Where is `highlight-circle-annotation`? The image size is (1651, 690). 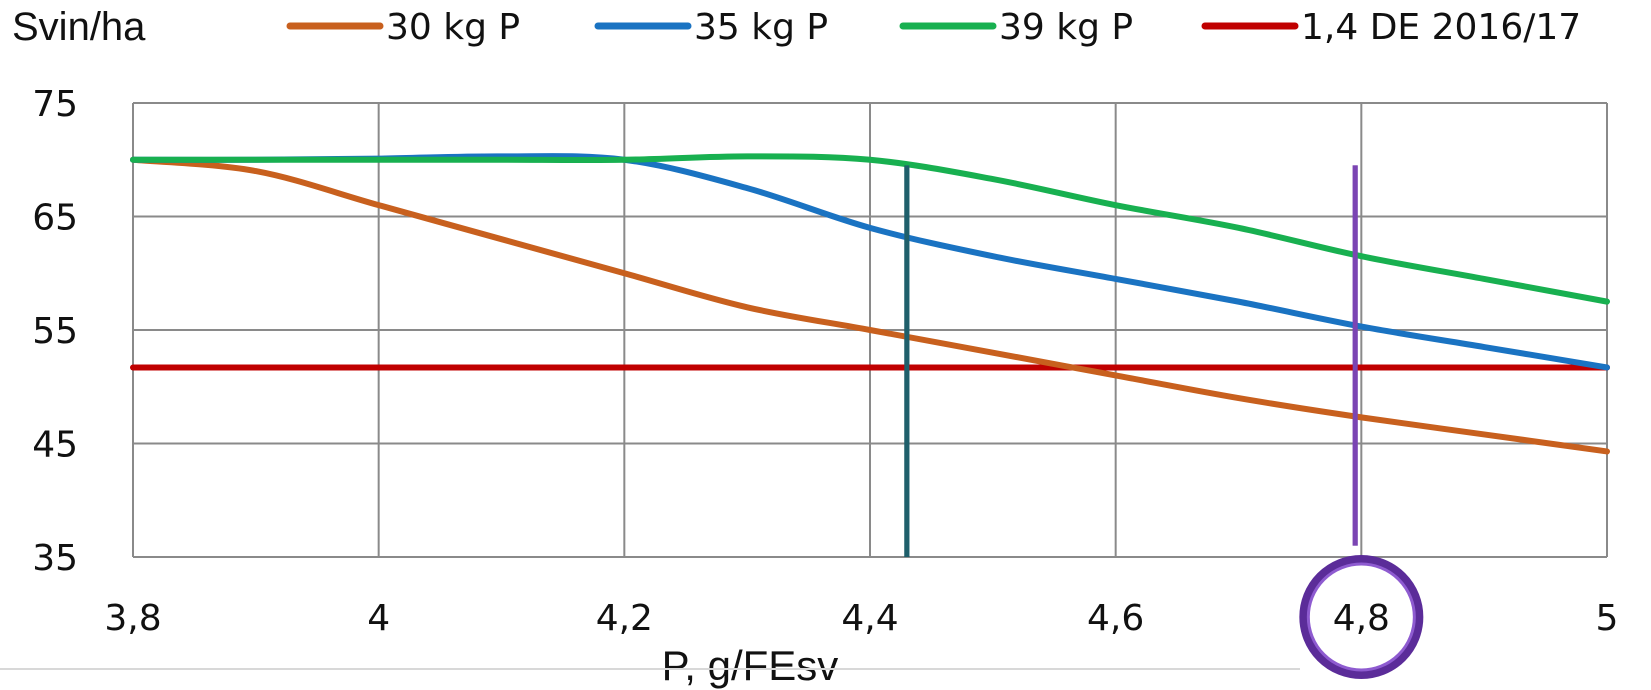
highlight-circle-annotation is located at coordinates (1361, 617).